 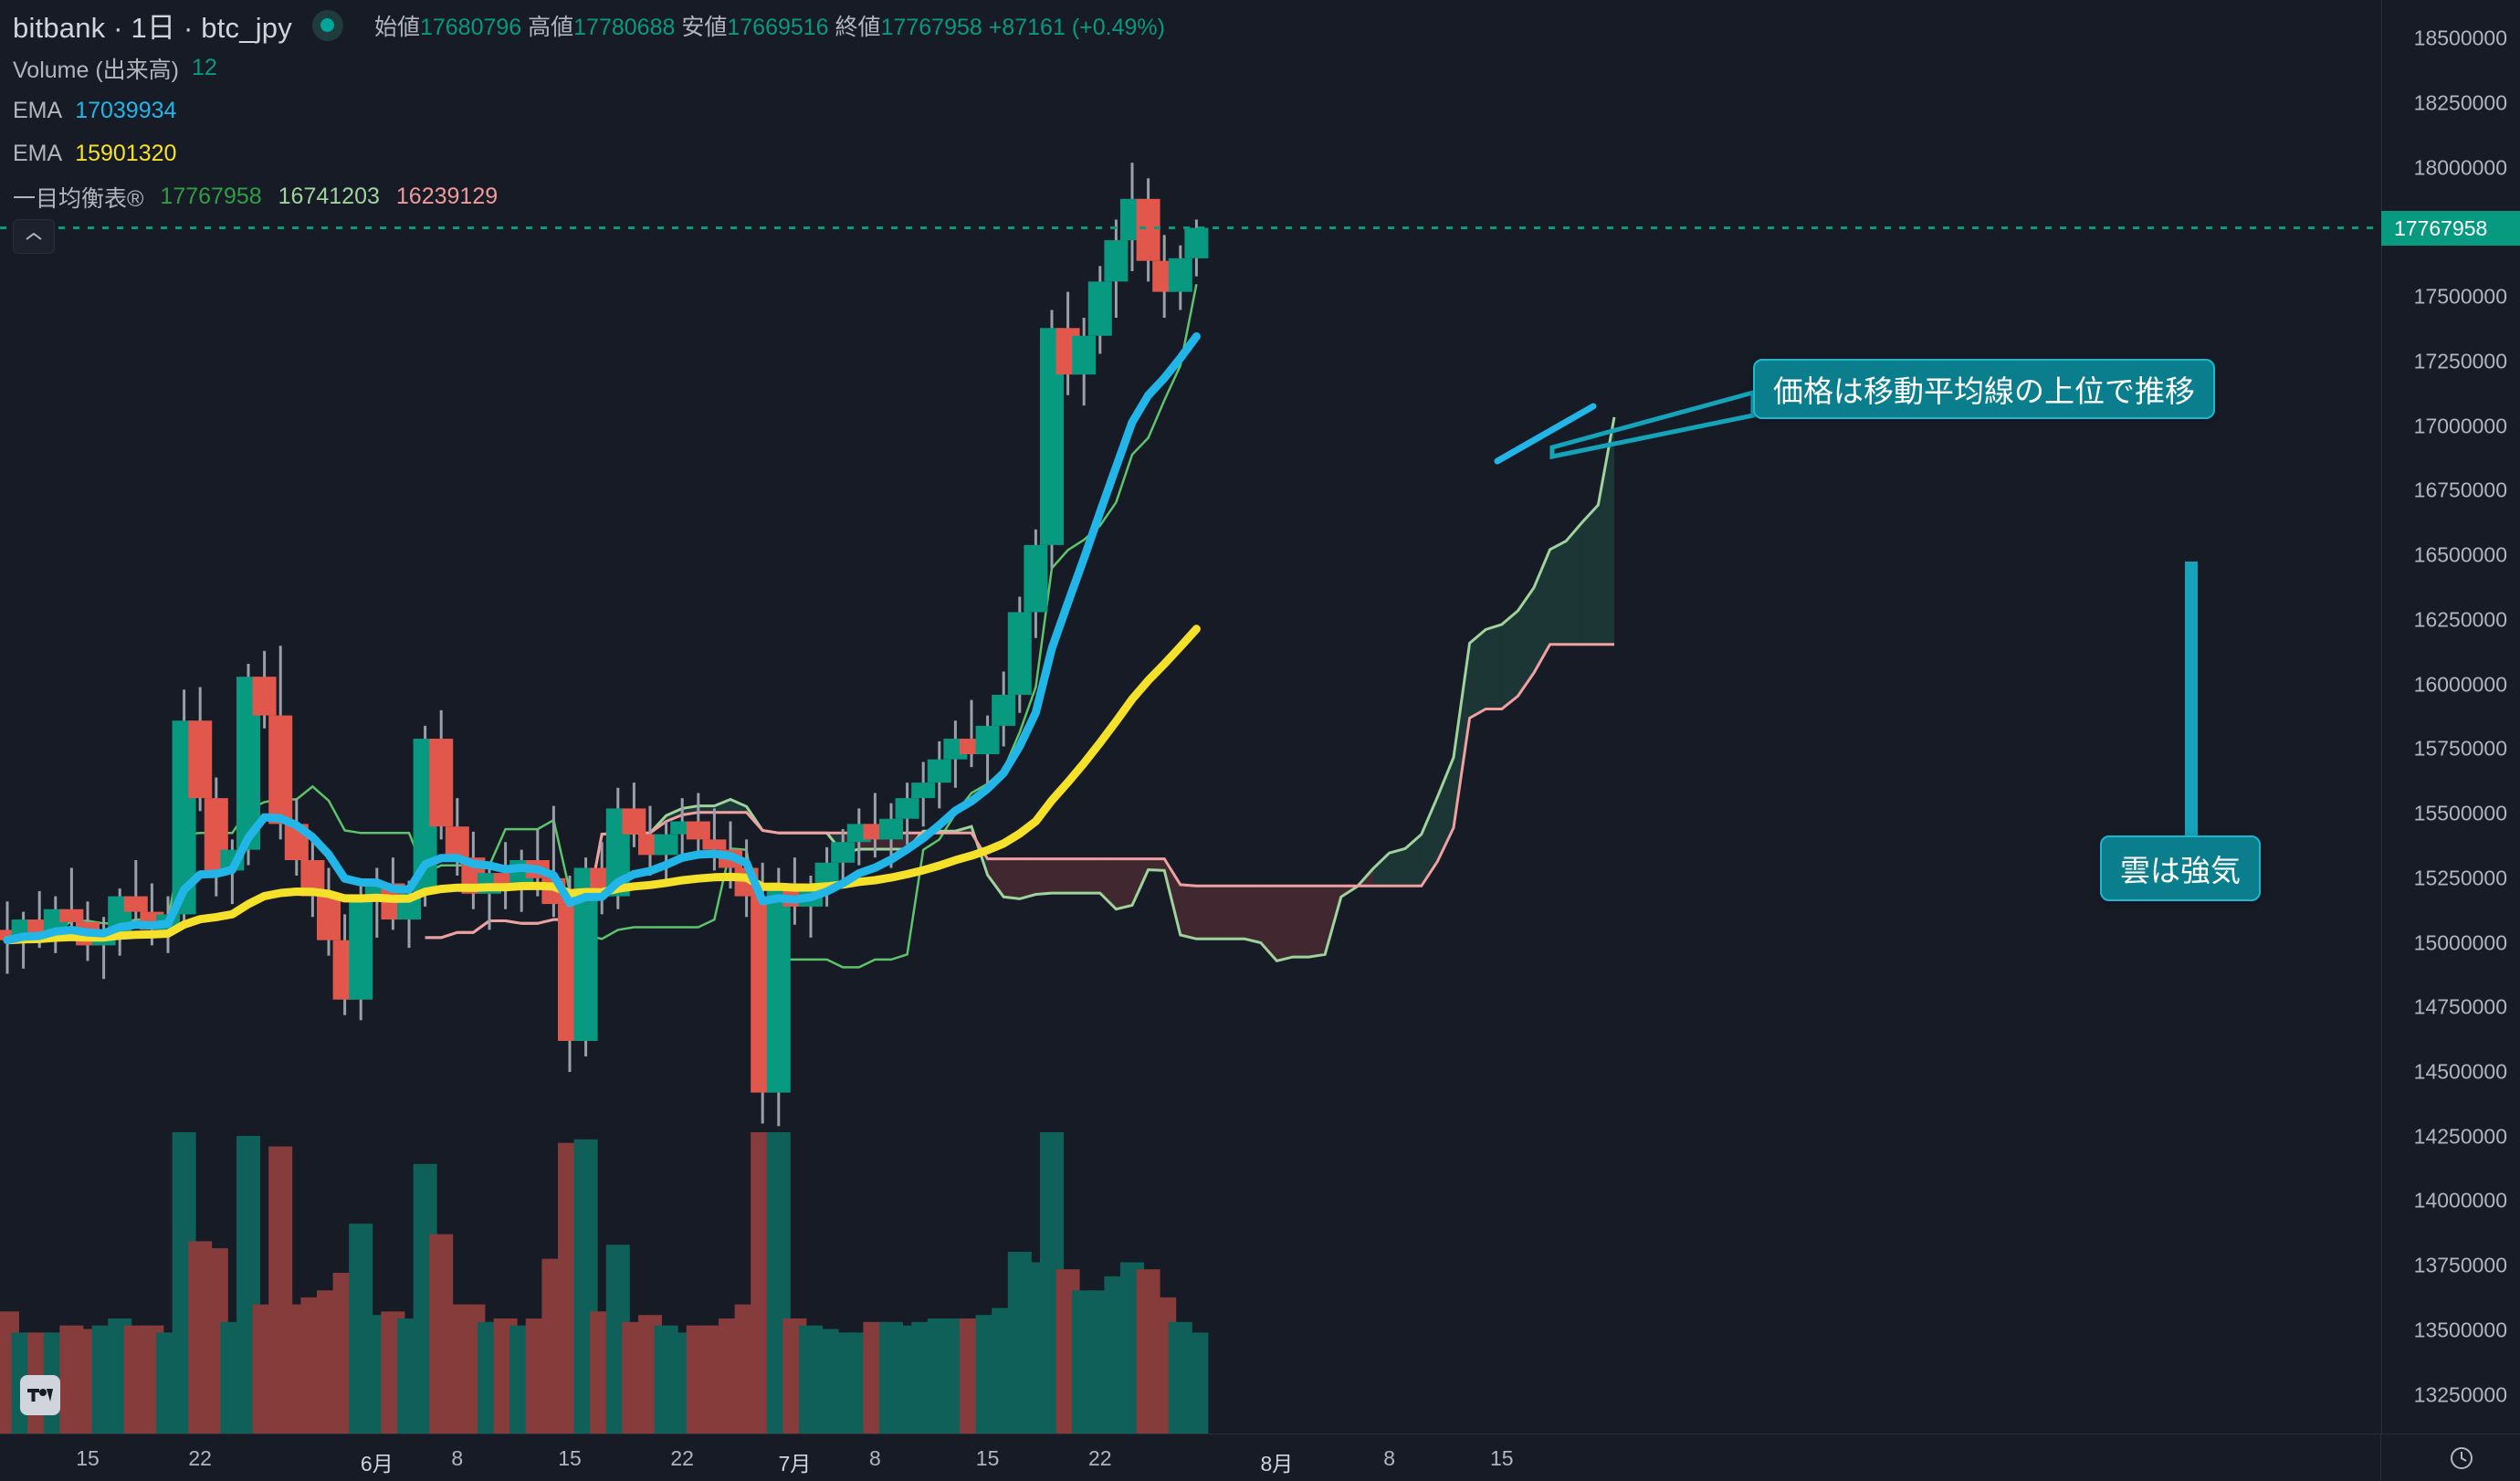 I want to click on price-tick: 16000000, so click(x=2460, y=684).